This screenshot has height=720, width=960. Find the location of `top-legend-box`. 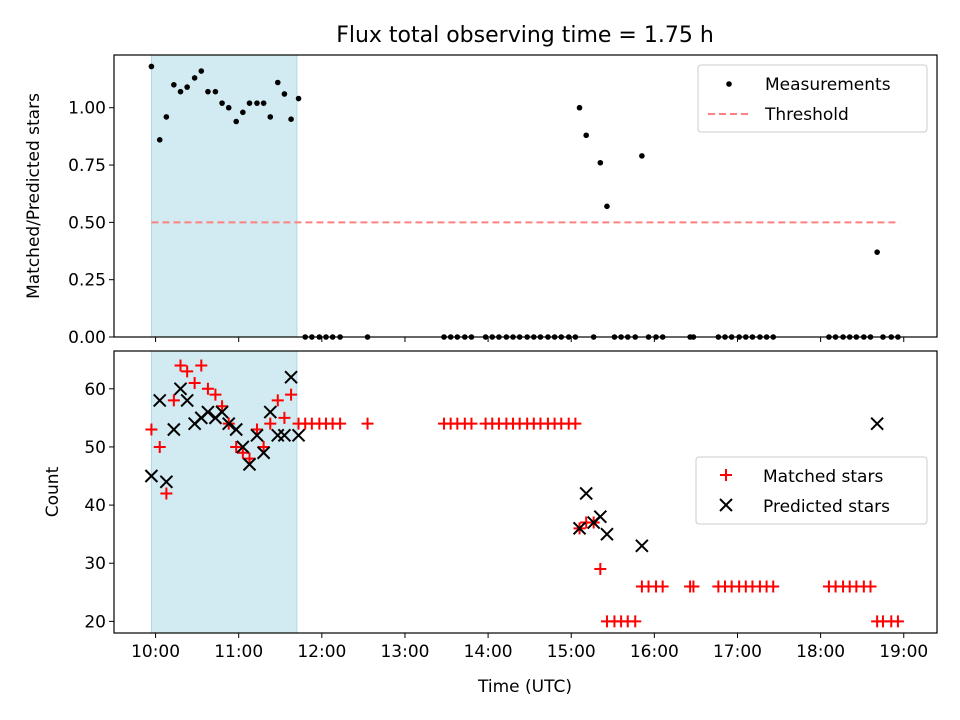

top-legend-box is located at coordinates (812, 98).